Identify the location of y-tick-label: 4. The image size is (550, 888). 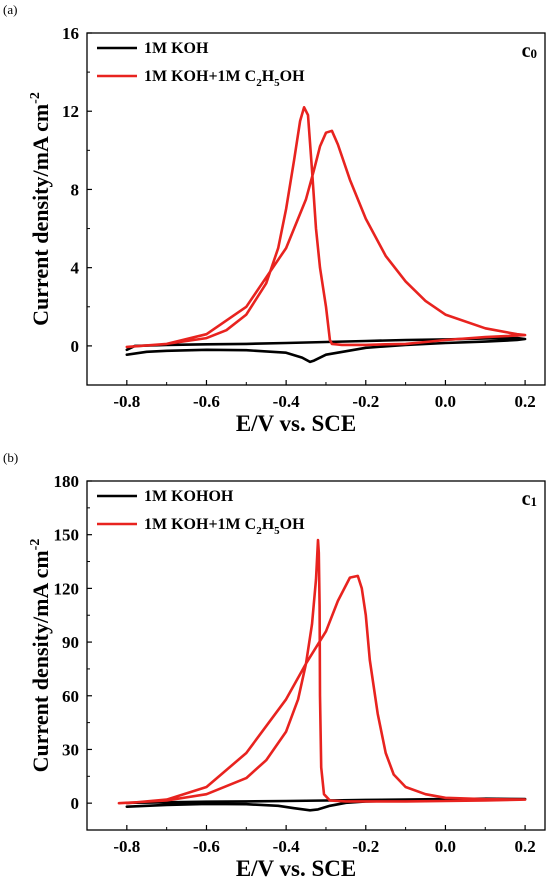
(75, 268).